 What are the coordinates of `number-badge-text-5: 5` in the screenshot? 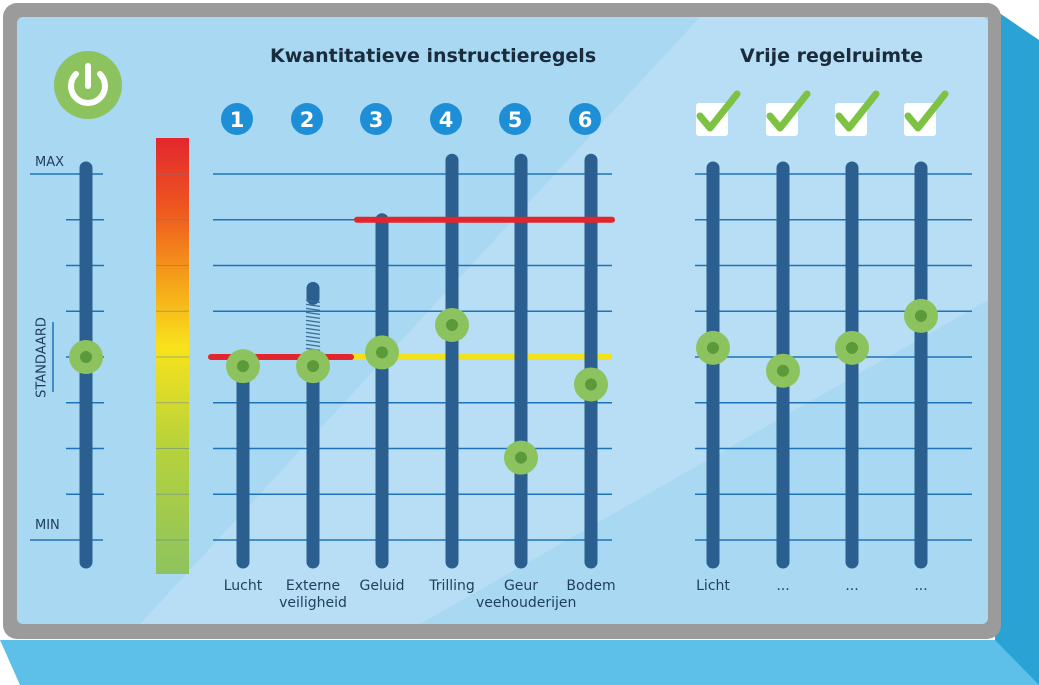 It's located at (515, 120).